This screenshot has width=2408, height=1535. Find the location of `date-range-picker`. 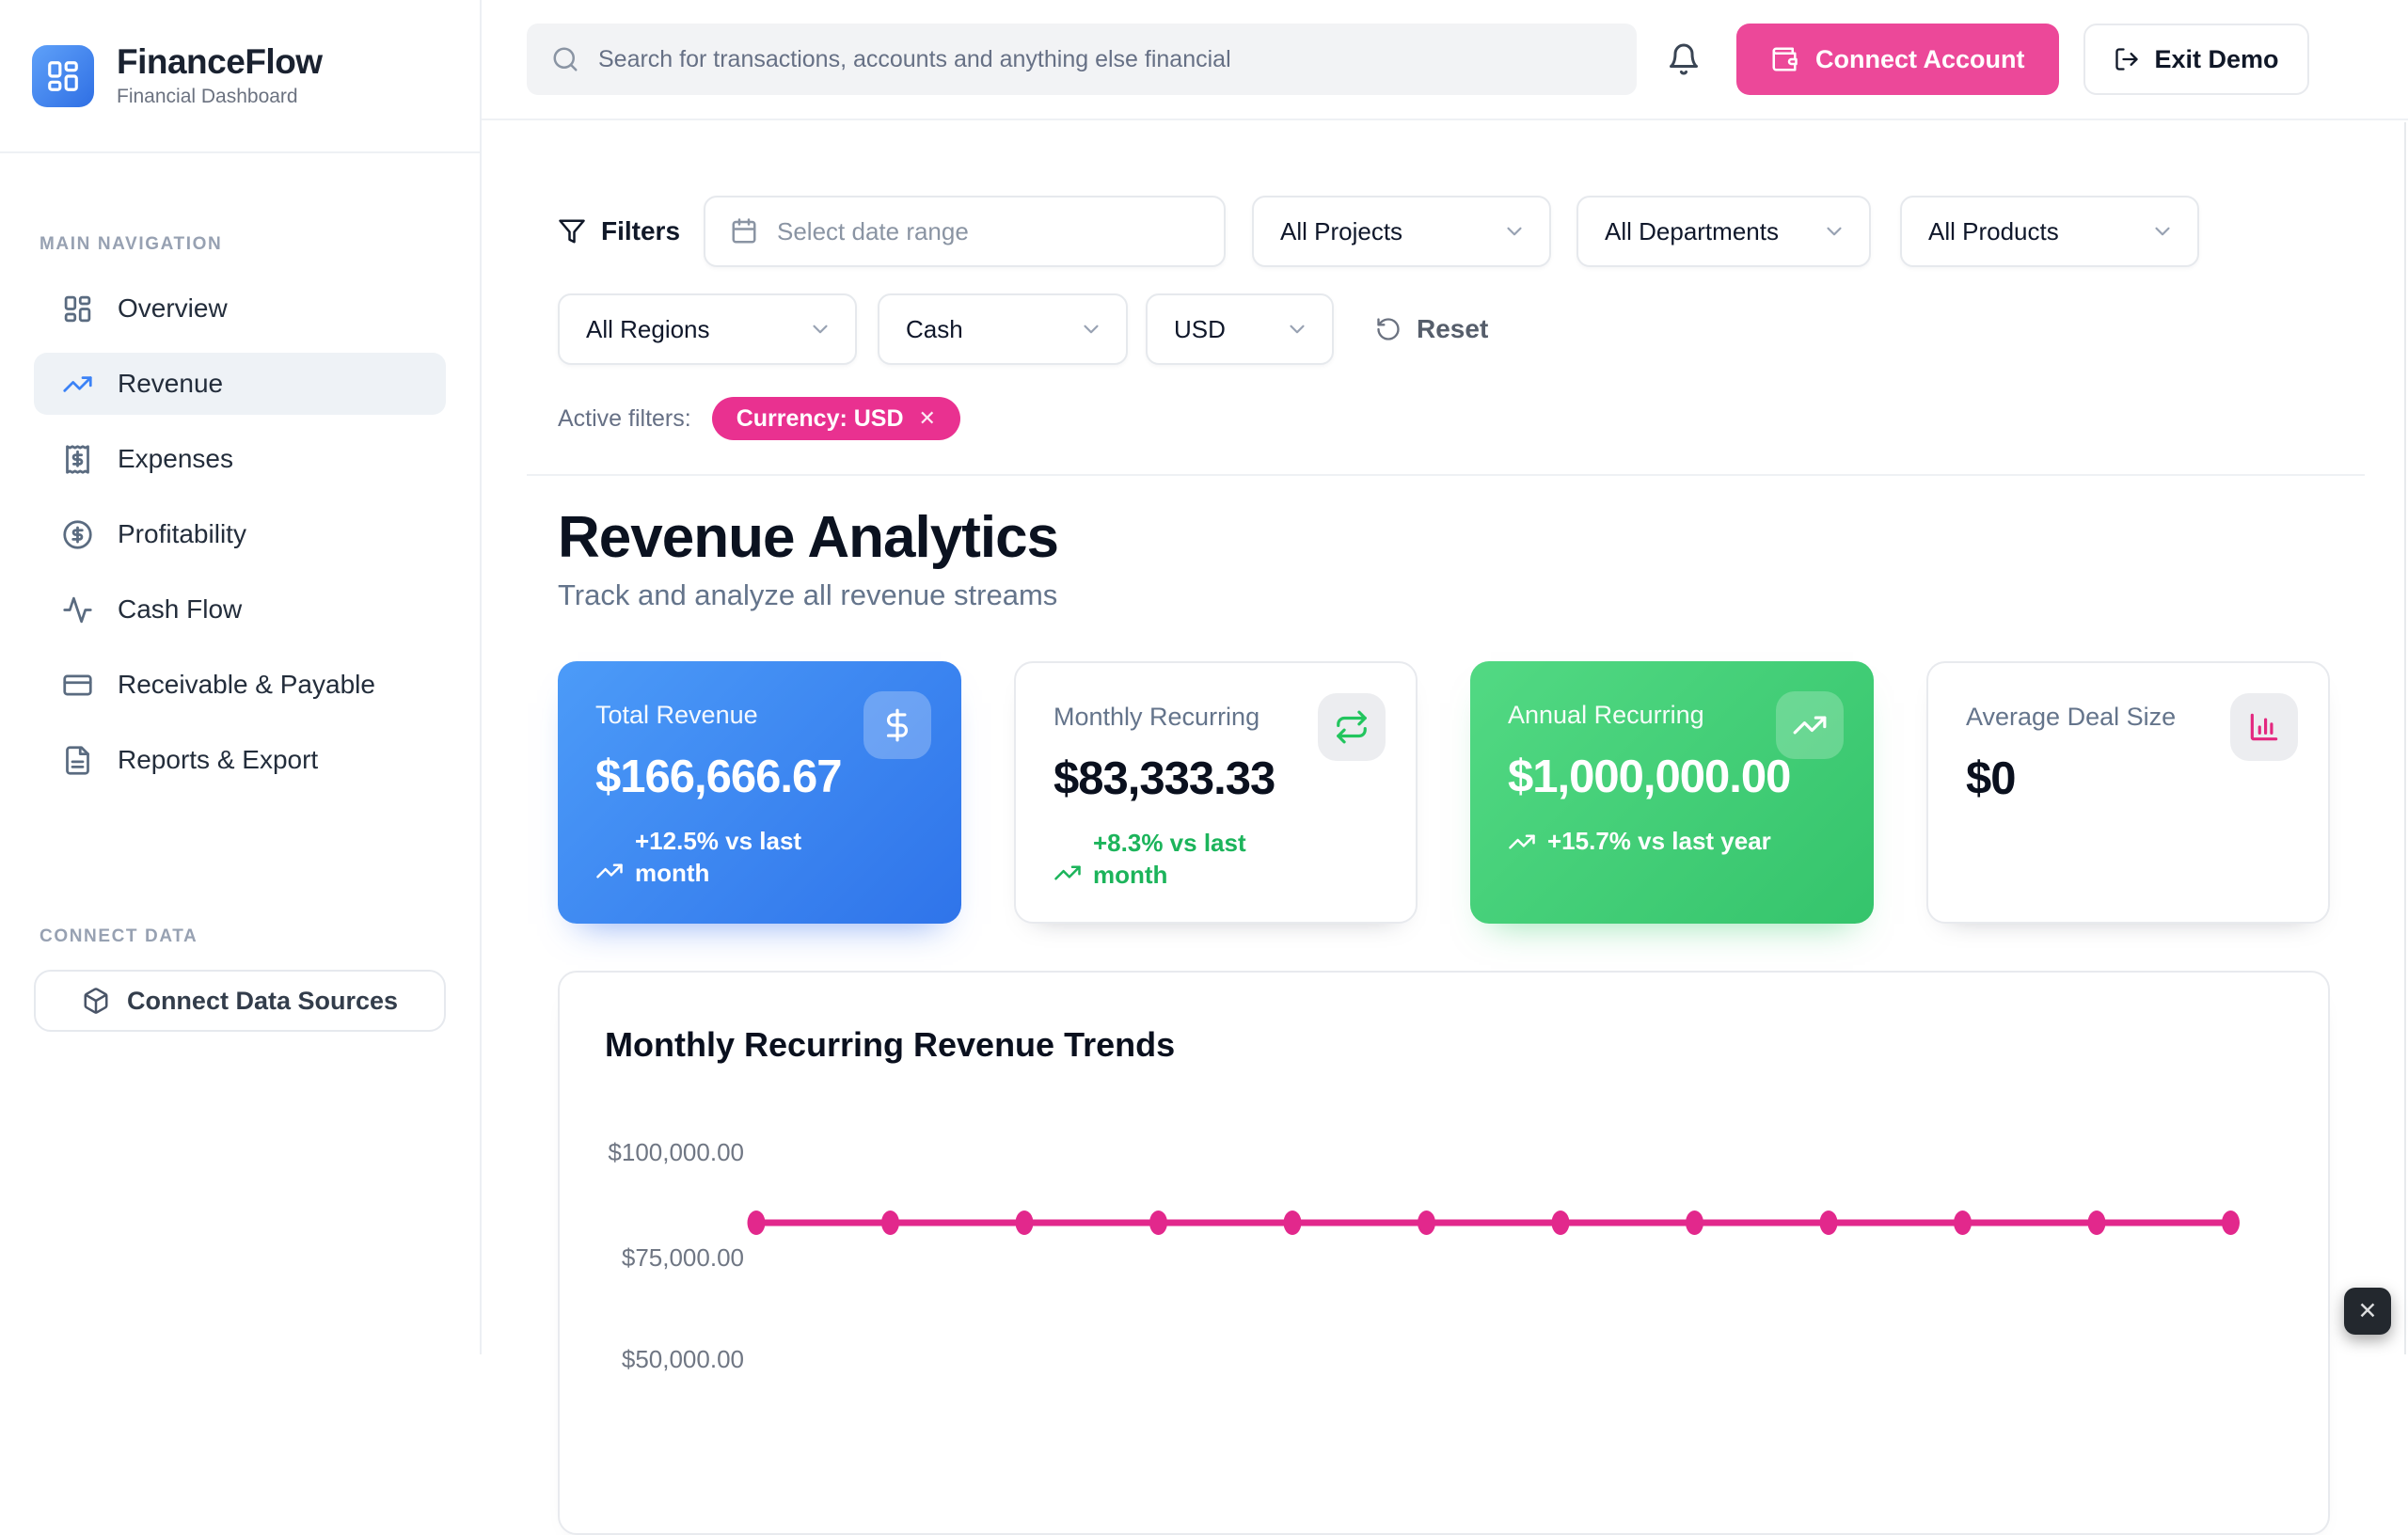

date-range-picker is located at coordinates (965, 231).